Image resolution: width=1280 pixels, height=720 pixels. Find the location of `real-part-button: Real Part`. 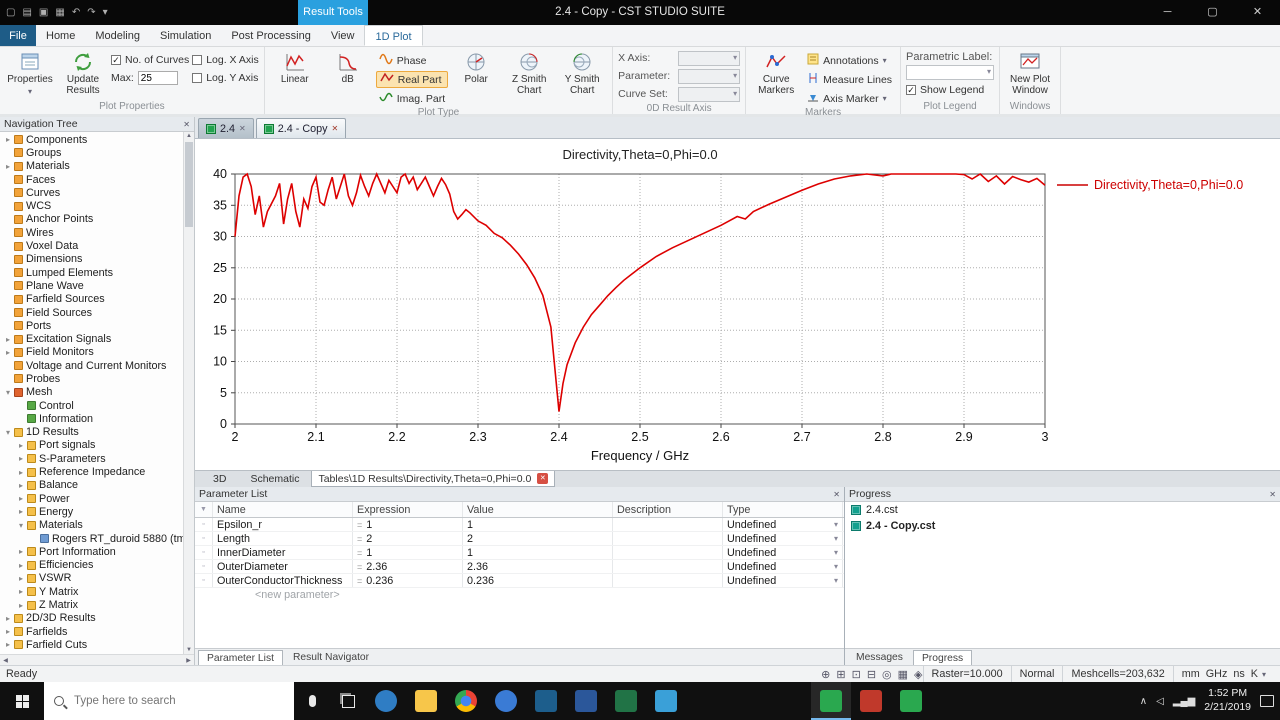

real-part-button: Real Part is located at coordinates (412, 79).